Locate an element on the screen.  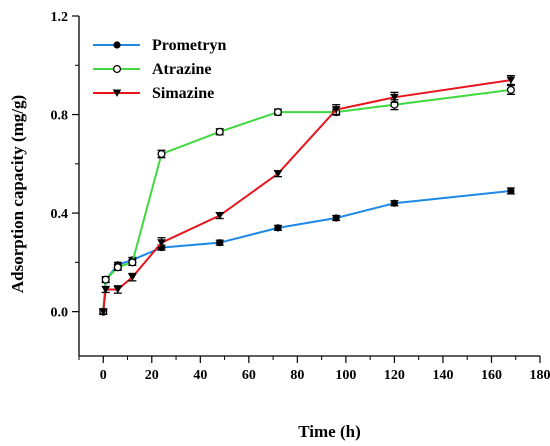
x-tick-label: 100 is located at coordinates (345, 375).